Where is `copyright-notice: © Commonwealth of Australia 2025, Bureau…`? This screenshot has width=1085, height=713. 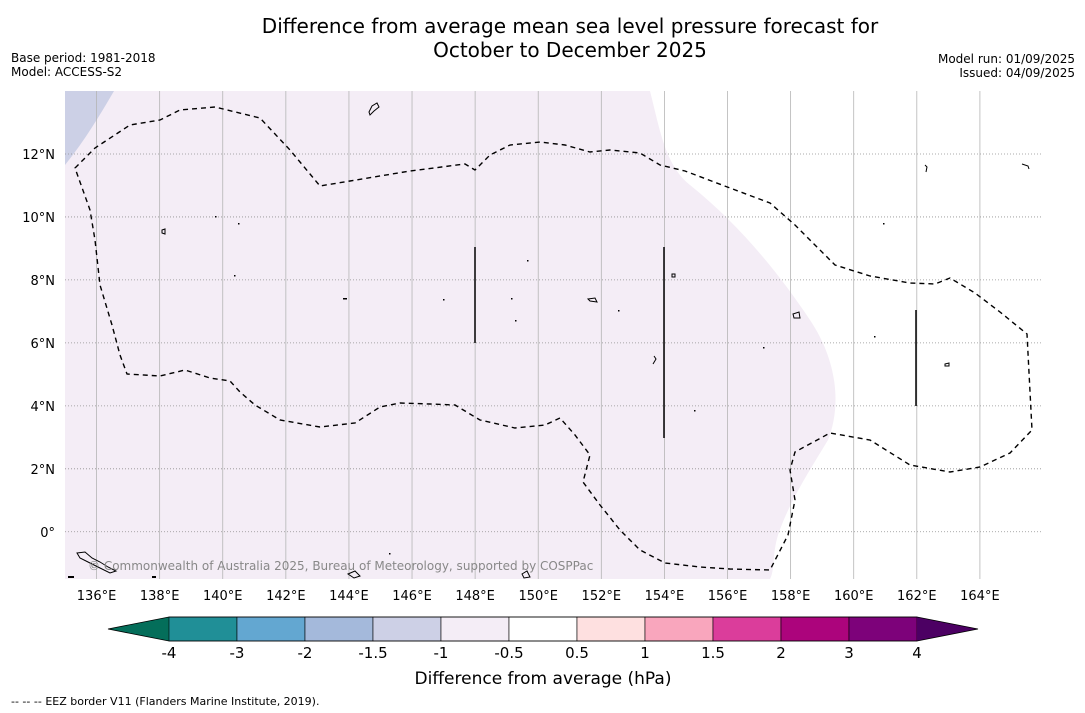 copyright-notice: © Commonwealth of Australia 2025, Bureau… is located at coordinates (340, 566).